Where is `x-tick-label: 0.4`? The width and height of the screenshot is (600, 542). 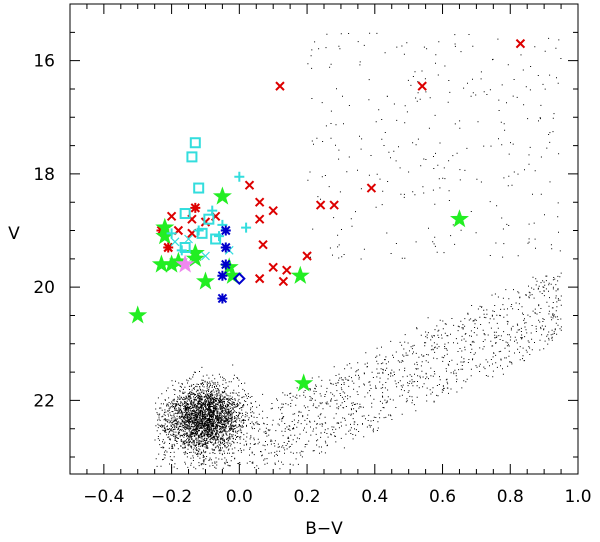 x-tick-label: 0.4 is located at coordinates (374, 497).